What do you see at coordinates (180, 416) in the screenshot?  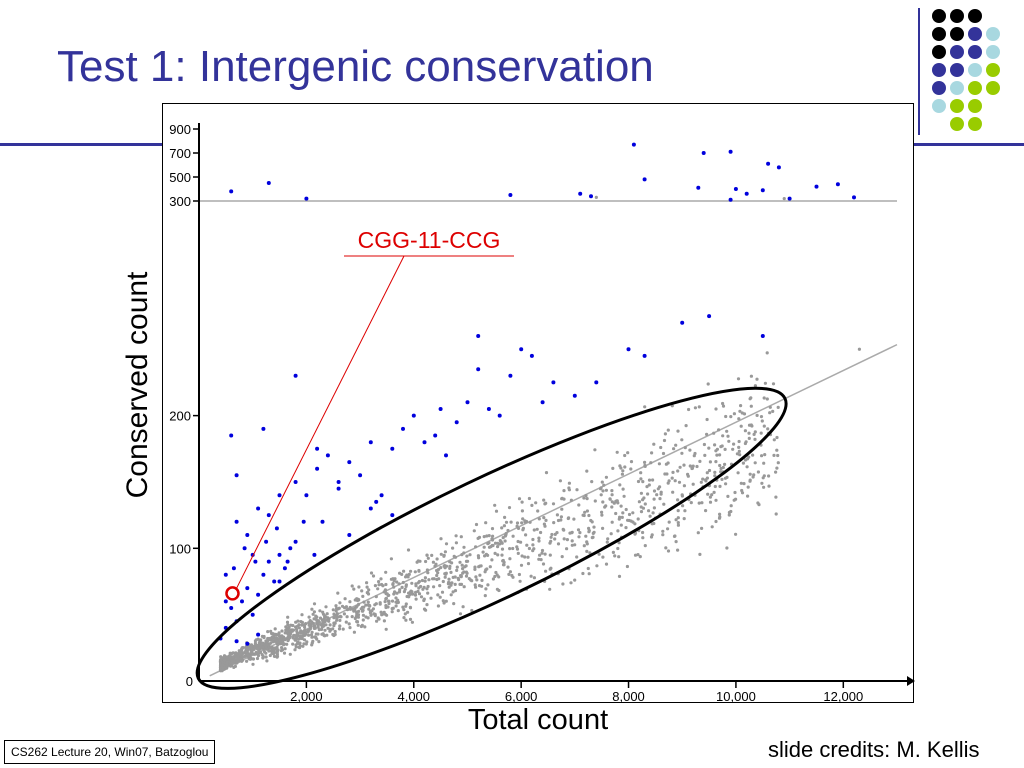 I see `y-tick-label: 200` at bounding box center [180, 416].